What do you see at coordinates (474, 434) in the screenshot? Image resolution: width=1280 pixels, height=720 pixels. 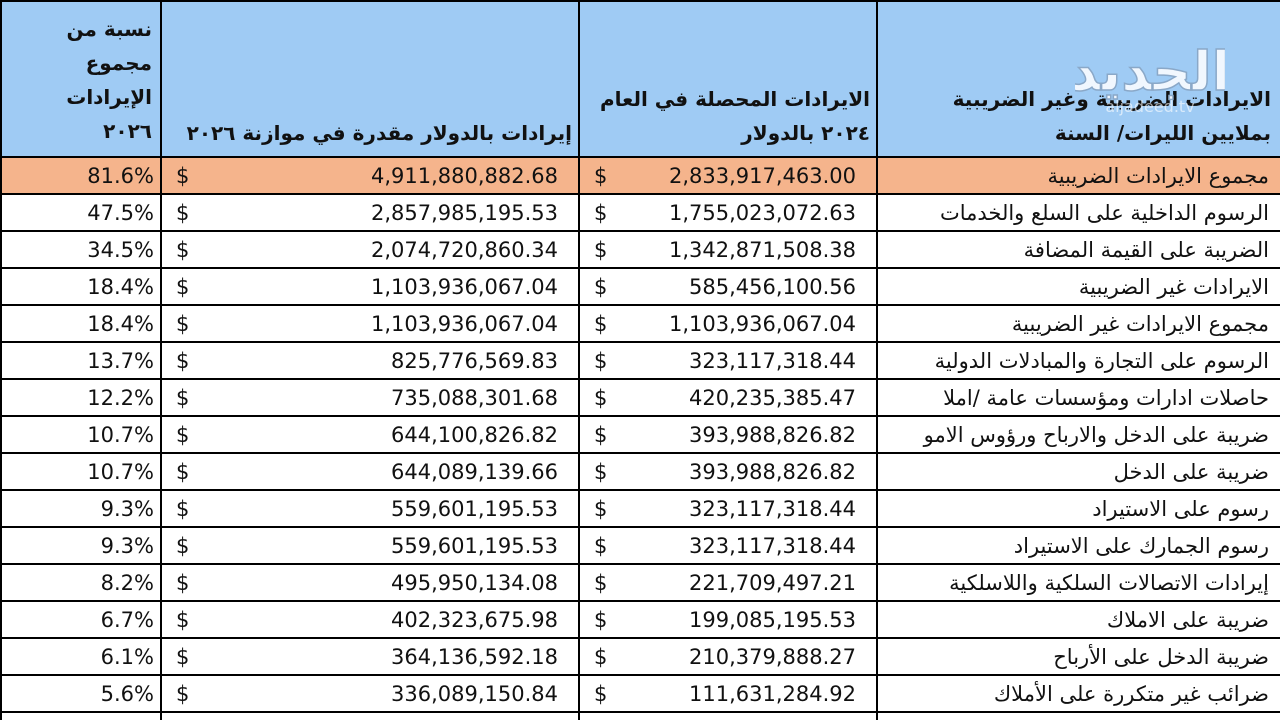 I see `usd-2026-cell-value: 644,100,826.82` at bounding box center [474, 434].